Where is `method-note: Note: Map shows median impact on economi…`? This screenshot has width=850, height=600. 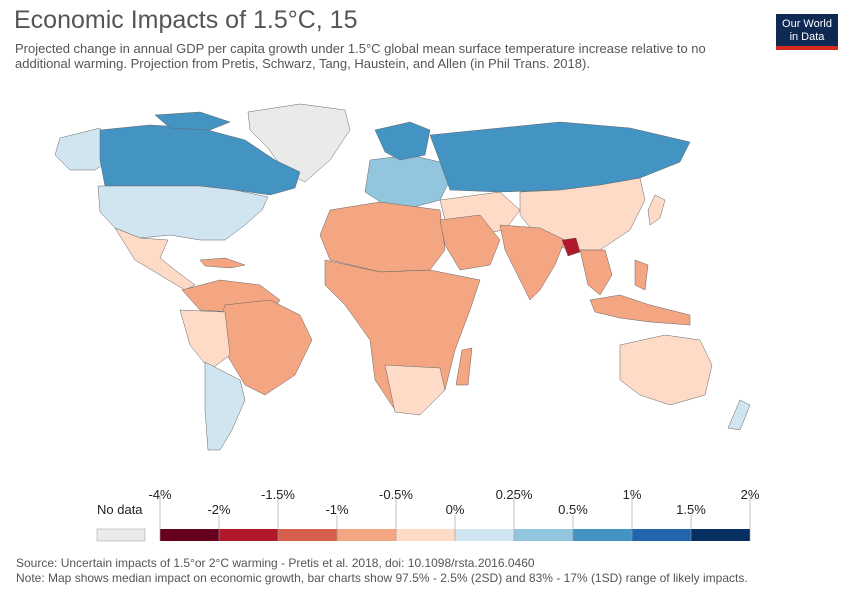
method-note: Note: Map shows median impact on economi… is located at coordinates (382, 578).